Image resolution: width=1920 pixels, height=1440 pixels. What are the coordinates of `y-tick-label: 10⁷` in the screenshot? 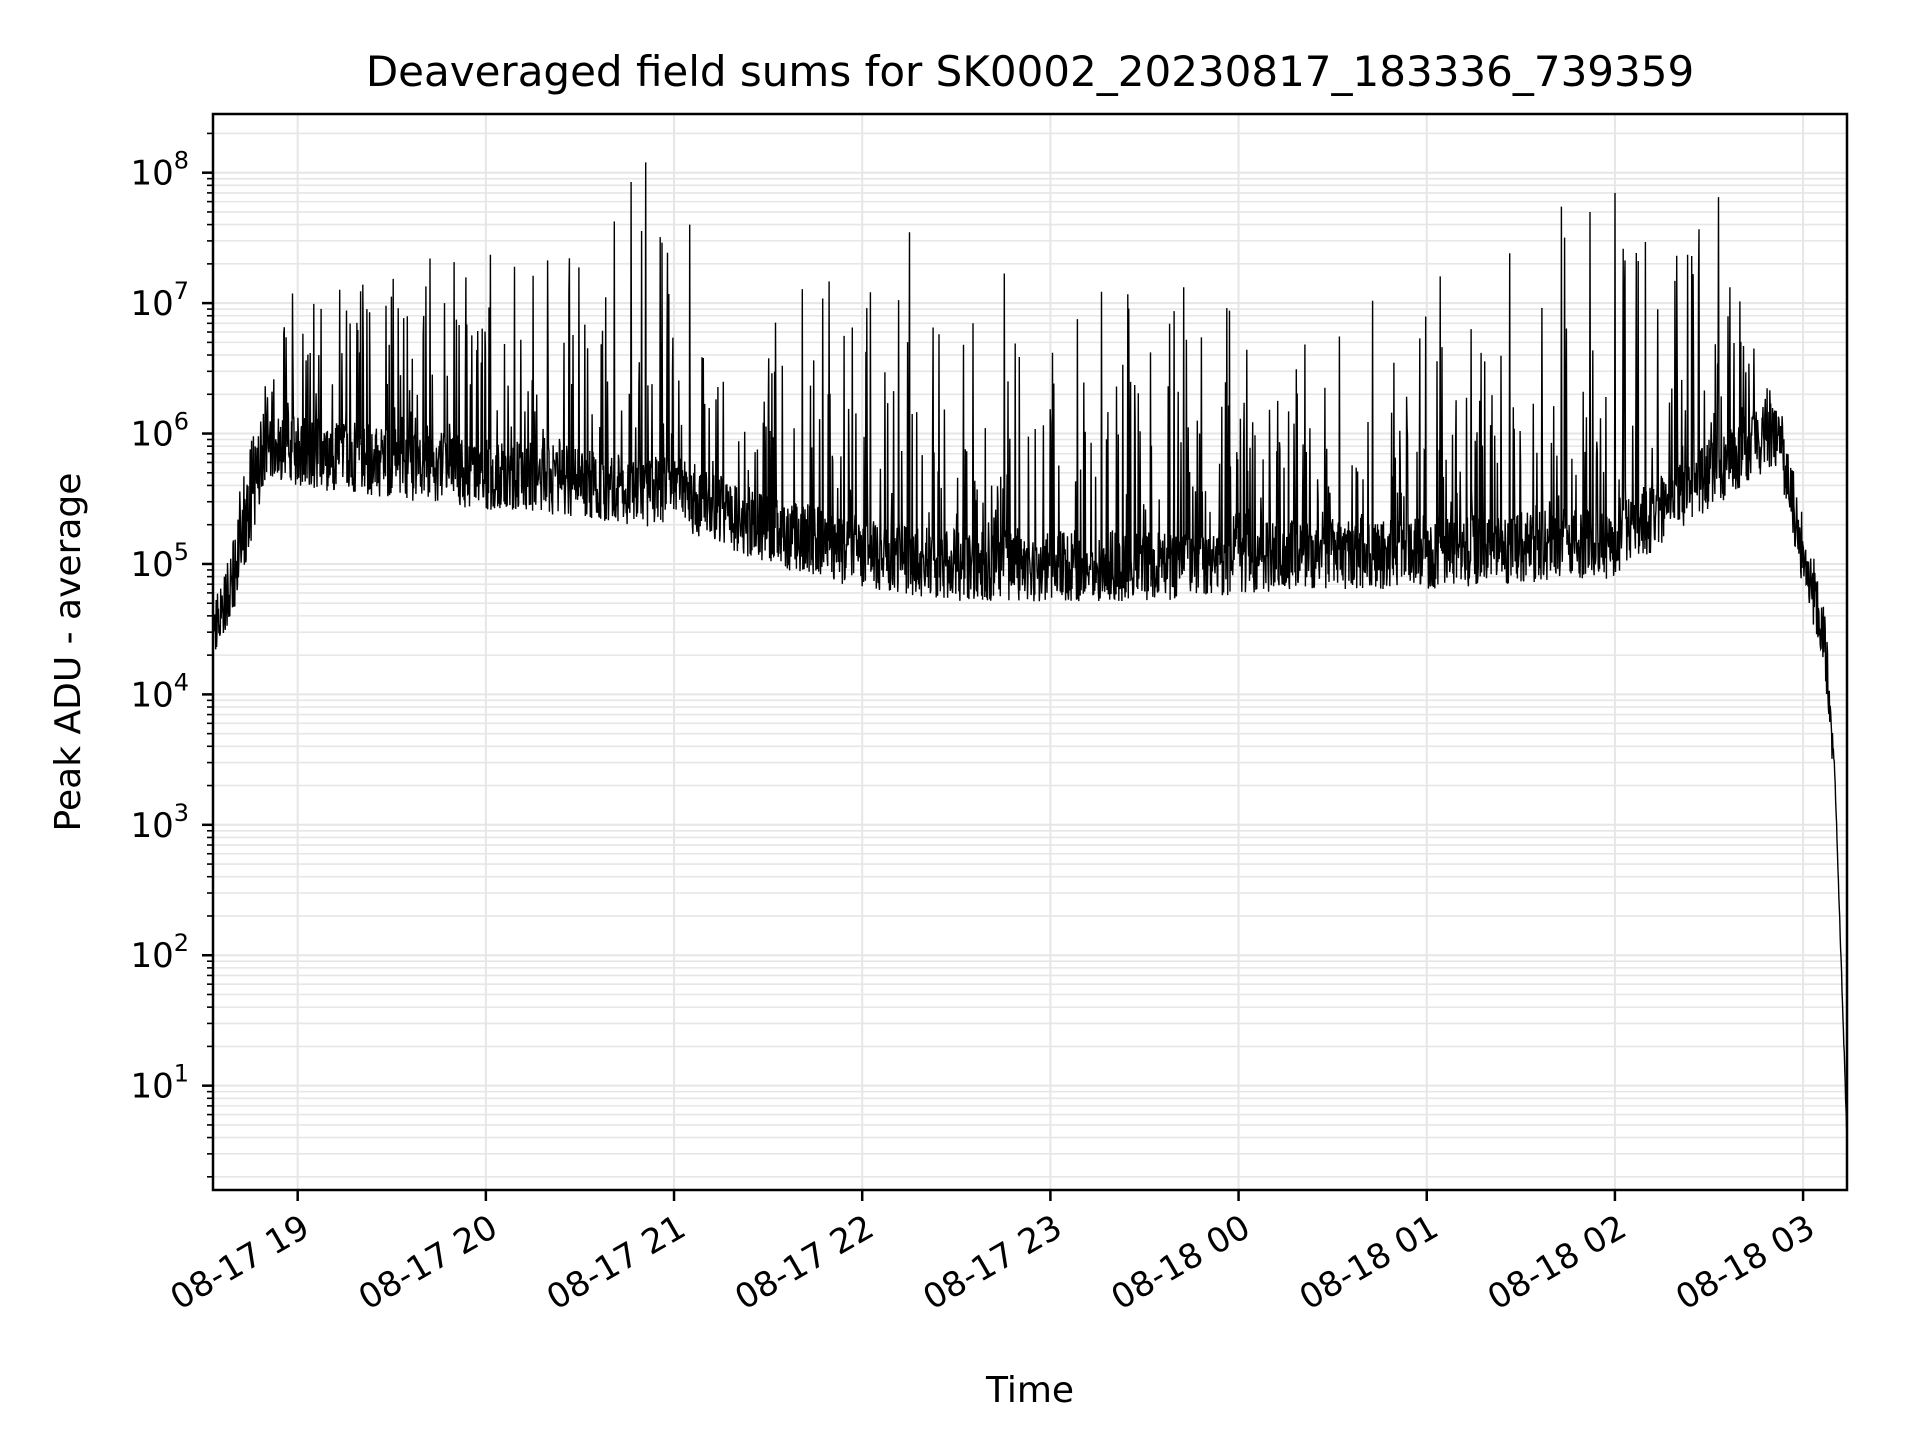 It's located at (159, 300).